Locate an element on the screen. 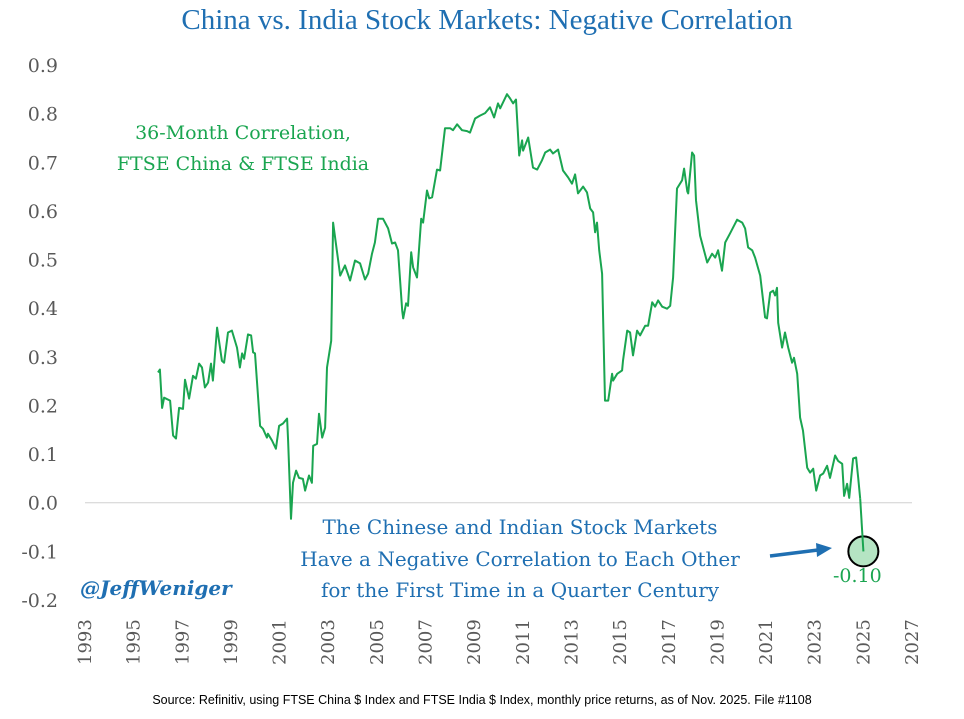 This screenshot has height=719, width=964. author-handle: @JeffWeniger is located at coordinates (156, 588).